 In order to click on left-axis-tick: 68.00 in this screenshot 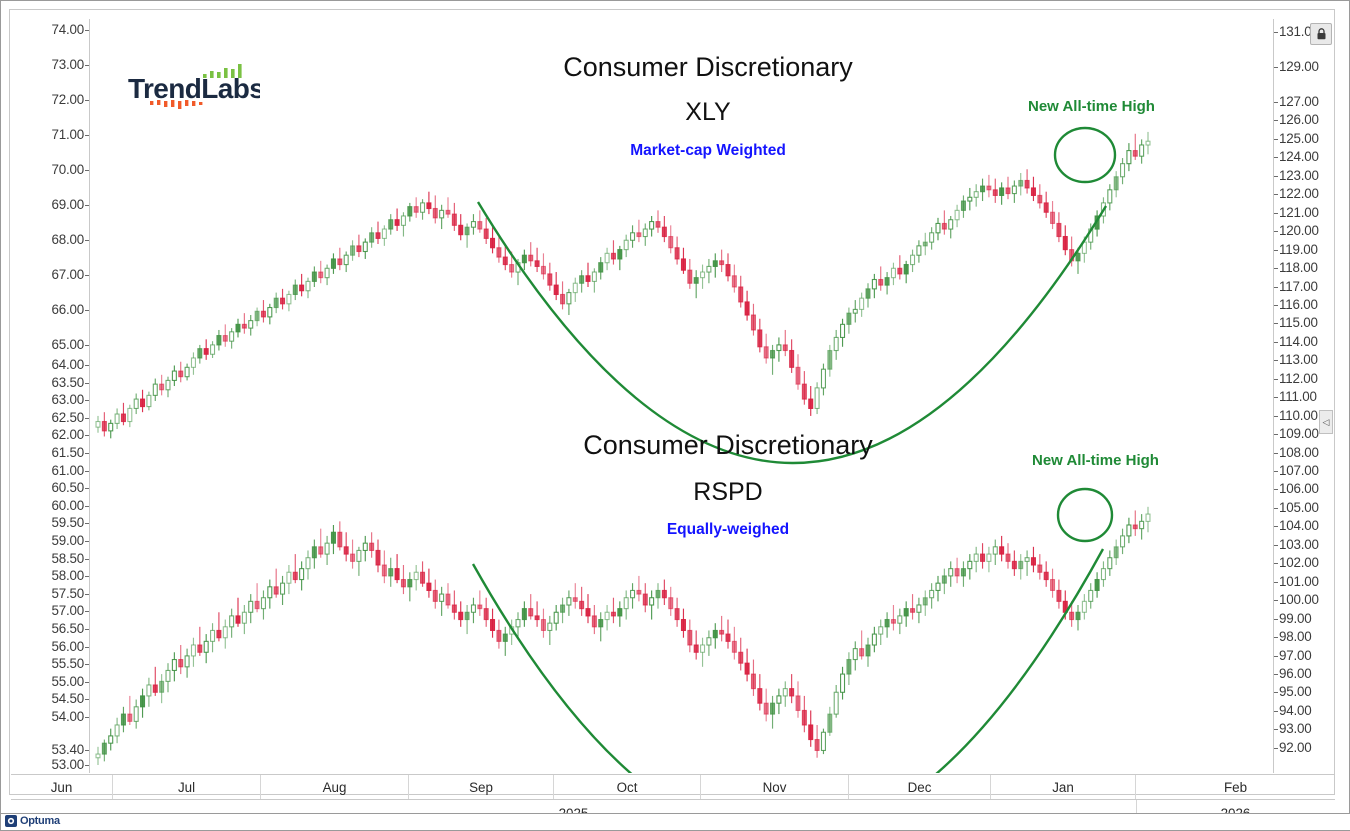, I will do `click(67, 239)`.